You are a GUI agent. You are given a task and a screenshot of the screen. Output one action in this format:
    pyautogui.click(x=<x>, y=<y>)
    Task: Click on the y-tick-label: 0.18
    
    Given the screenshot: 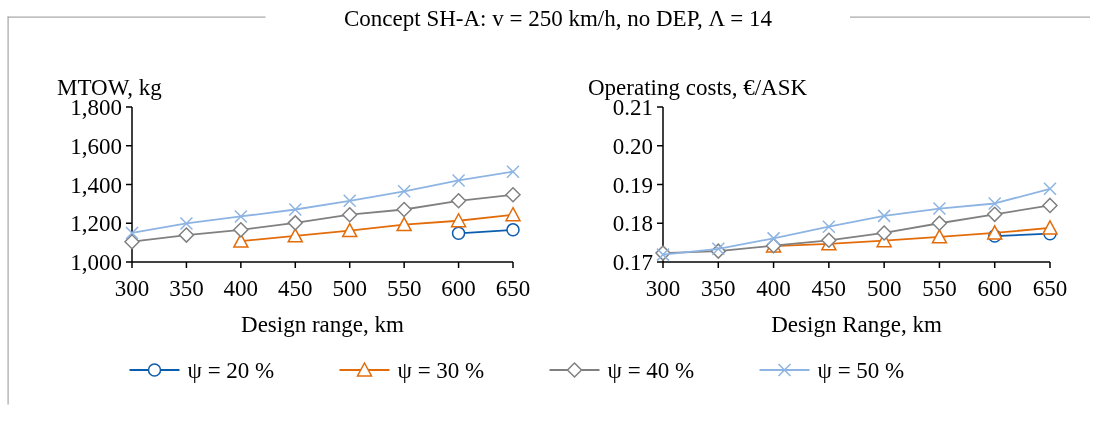 What is the action you would take?
    pyautogui.click(x=632, y=224)
    